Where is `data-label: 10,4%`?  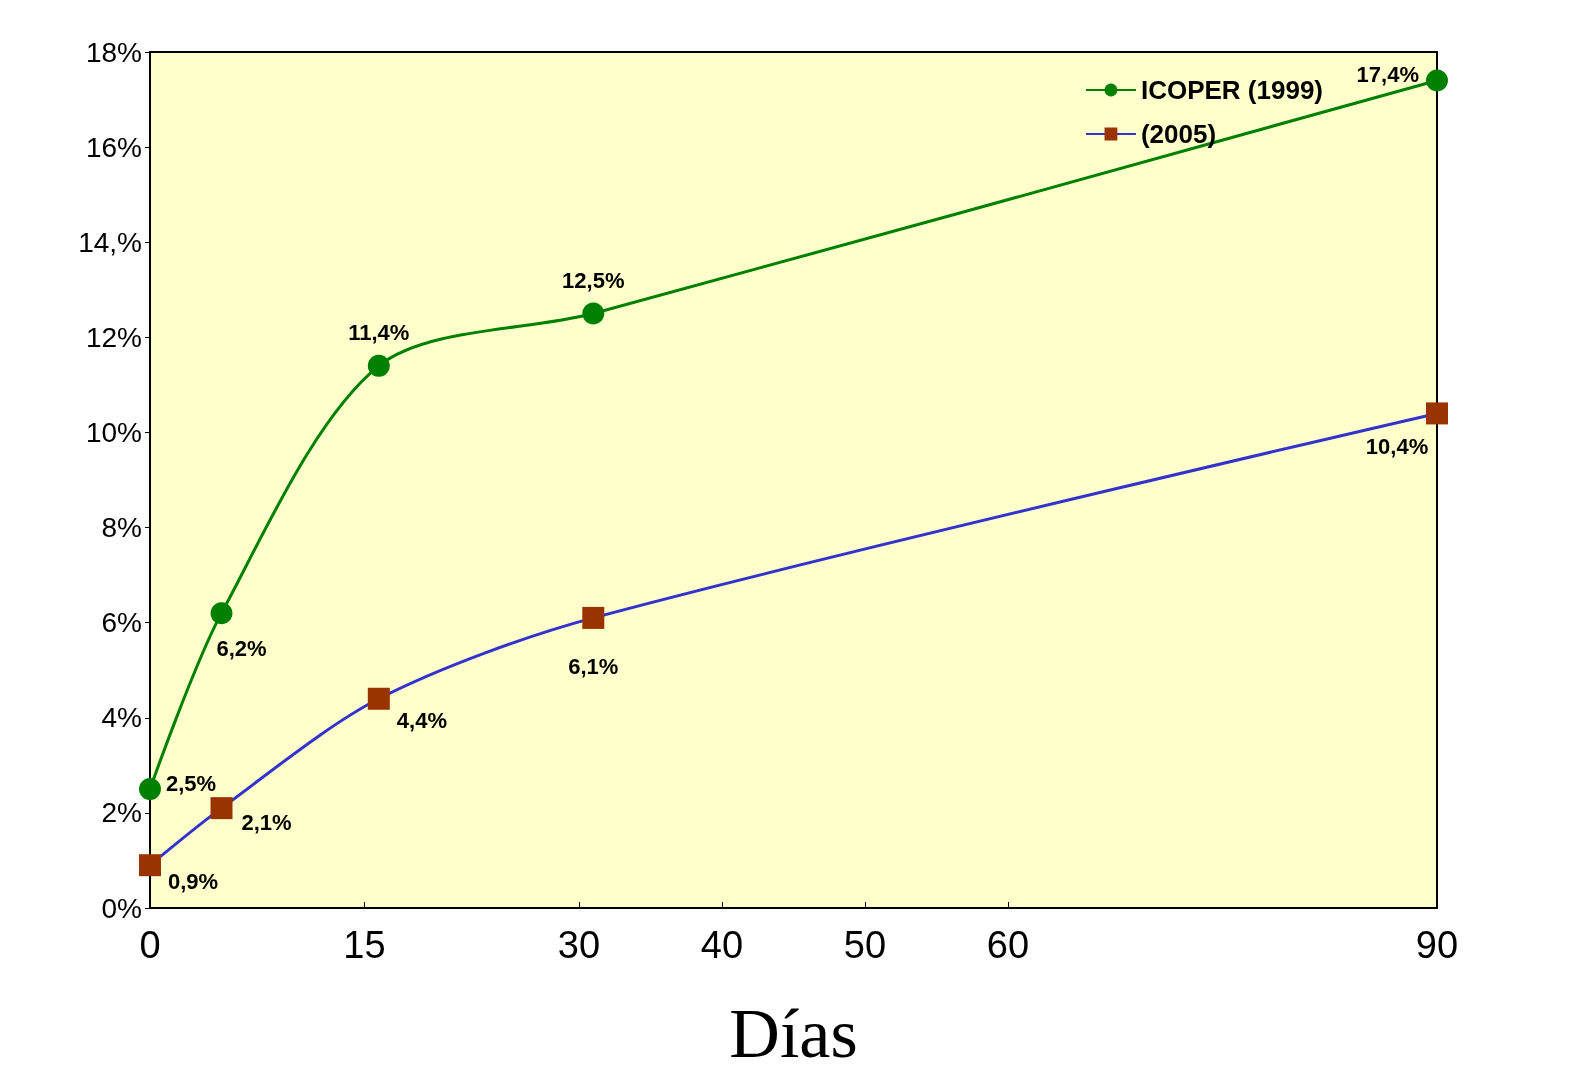 data-label: 10,4% is located at coordinates (1397, 446).